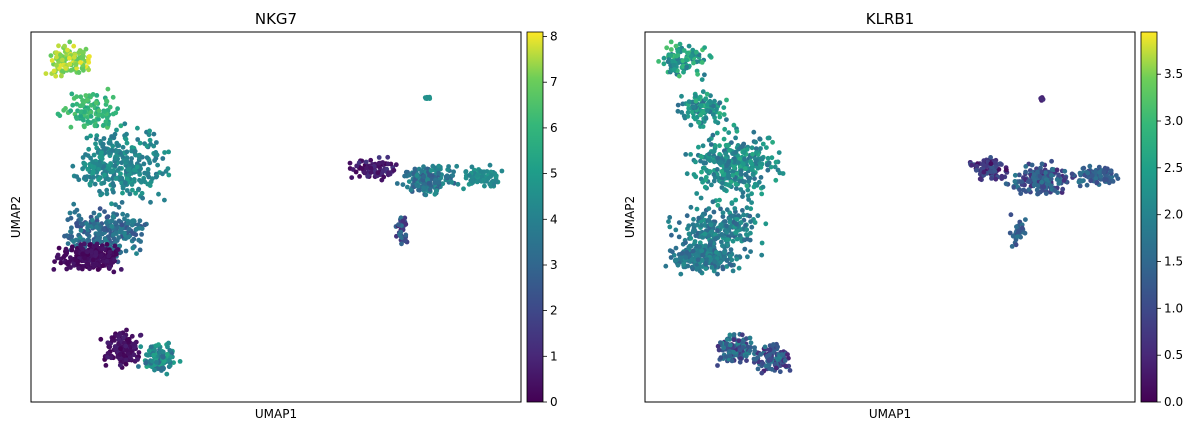 This screenshot has width=1192, height=431. Describe the element at coordinates (554, 265) in the screenshot. I see `colorbar-tick-label: 3` at that location.